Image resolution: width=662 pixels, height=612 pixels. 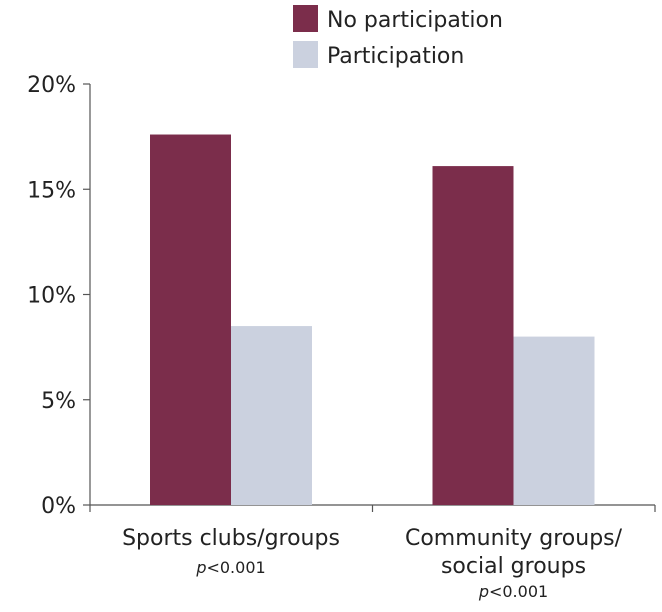 What do you see at coordinates (51, 85) in the screenshot?
I see `y-tick-label: 20%` at bounding box center [51, 85].